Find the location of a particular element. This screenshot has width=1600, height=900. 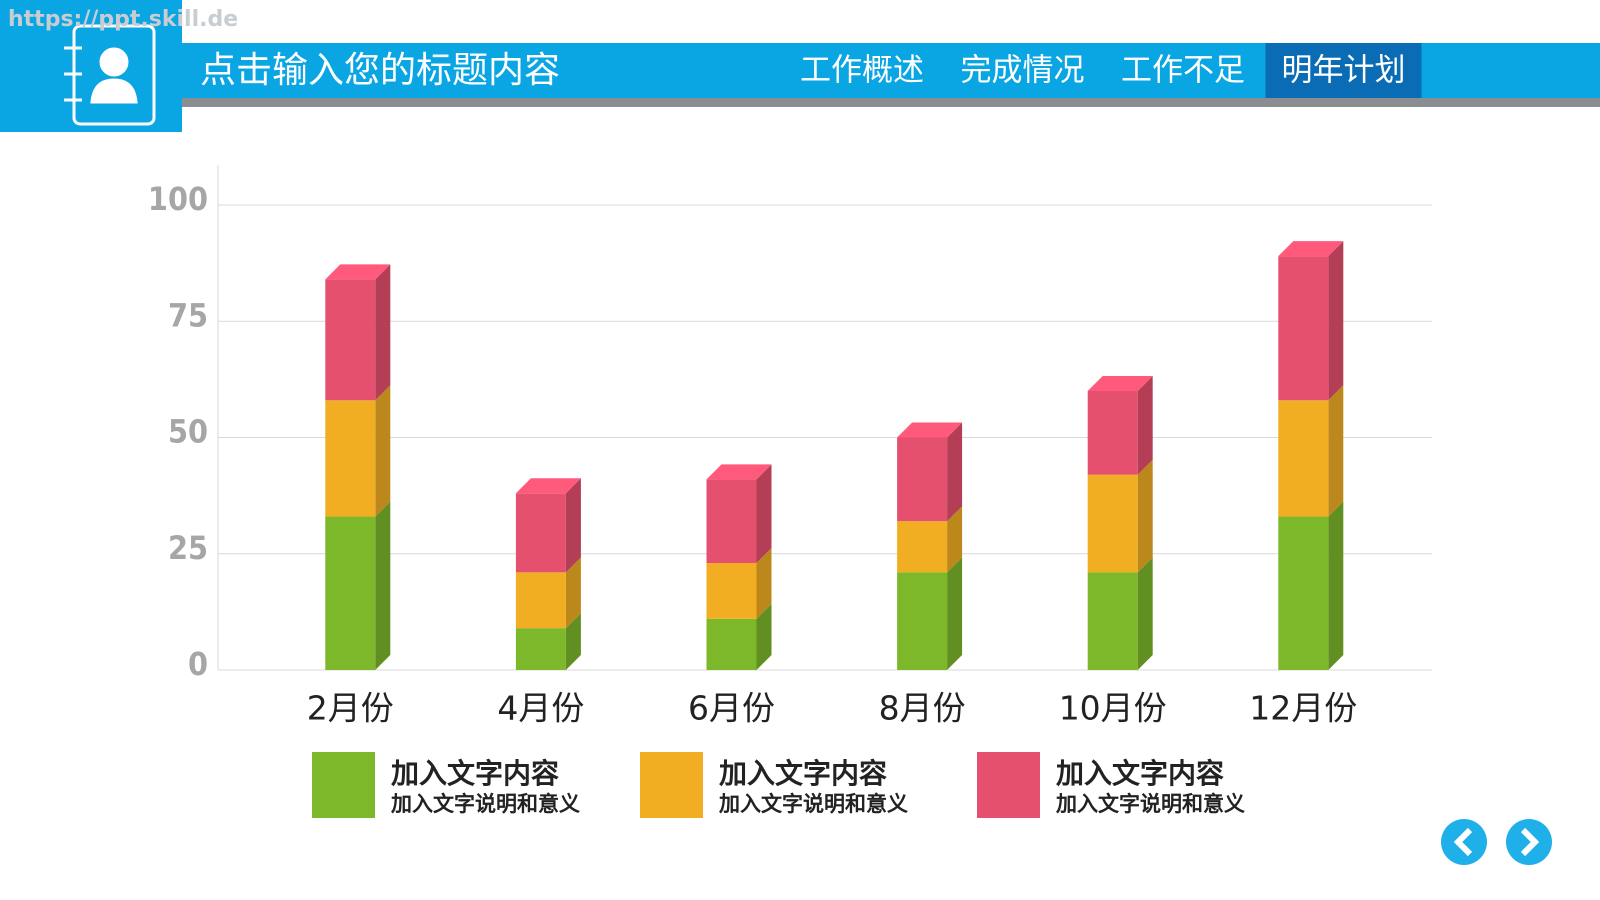

nav-label: 明年计划 is located at coordinates (1344, 71).